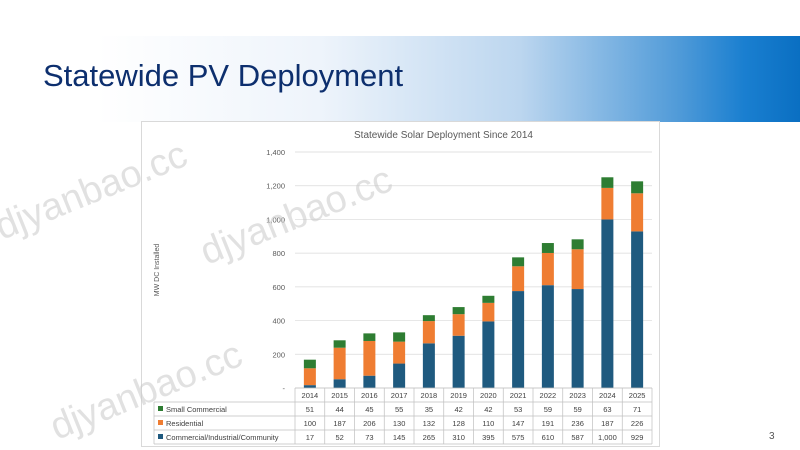 The width and height of the screenshot is (800, 450). I want to click on y-tick-label: 200, so click(278, 354).